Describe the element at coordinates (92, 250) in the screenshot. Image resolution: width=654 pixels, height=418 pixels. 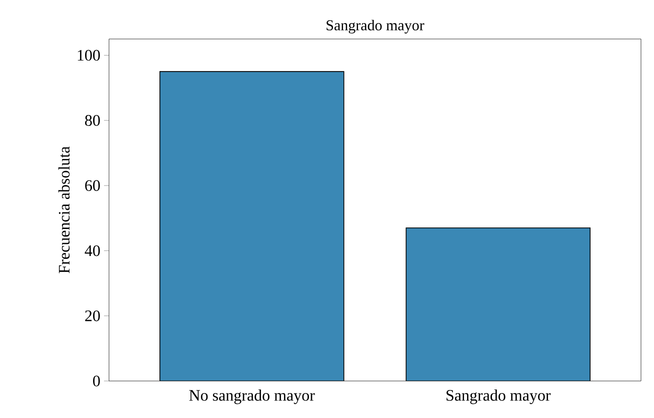
I see `y-tick-label: 40` at that location.